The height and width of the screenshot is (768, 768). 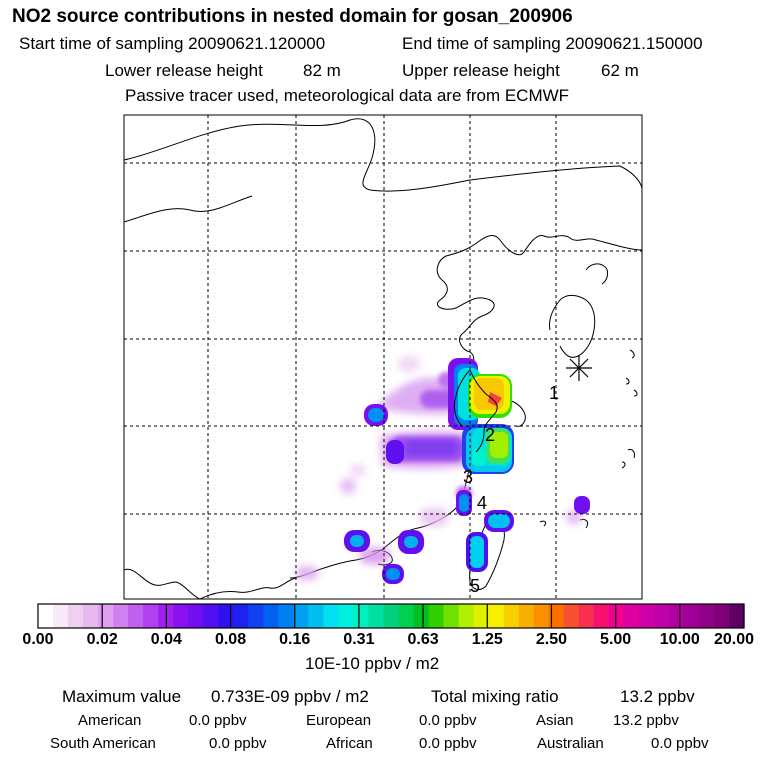 I want to click on colorbar-tick-label: 1.25, so click(x=487, y=639).